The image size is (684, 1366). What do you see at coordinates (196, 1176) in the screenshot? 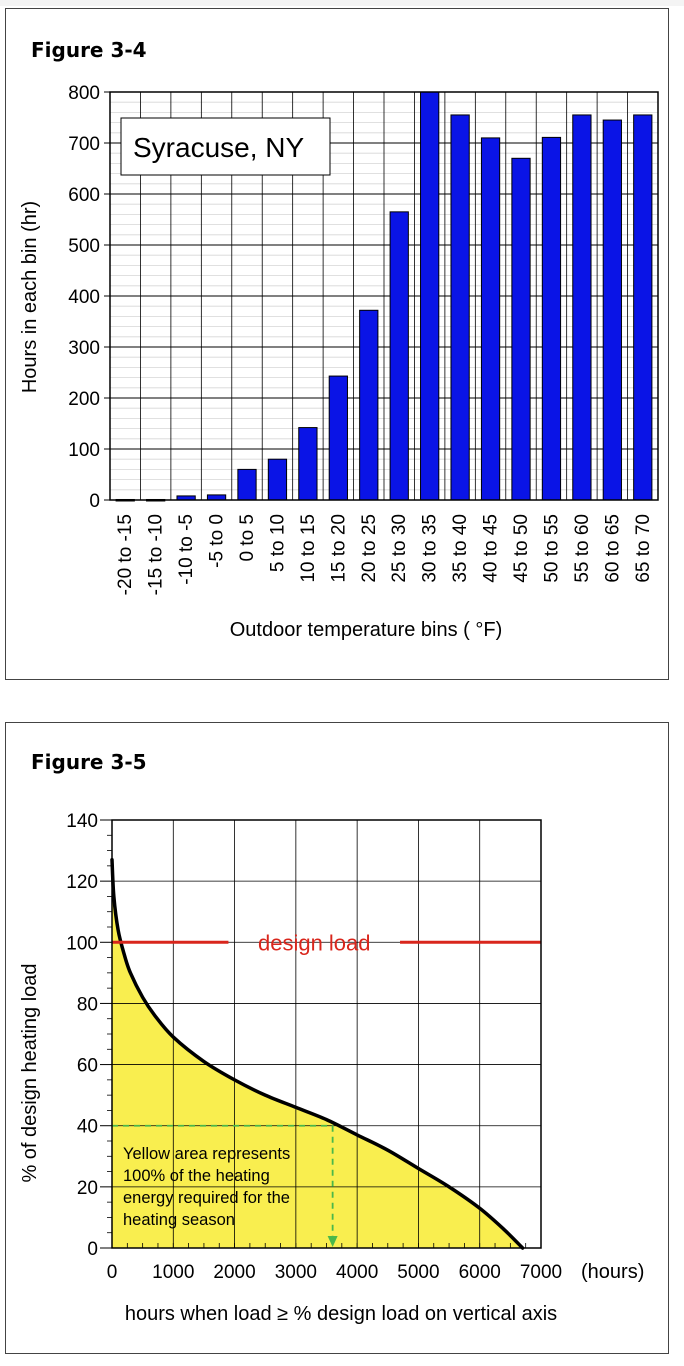
I see `annotation-line: 100% of the heating` at bounding box center [196, 1176].